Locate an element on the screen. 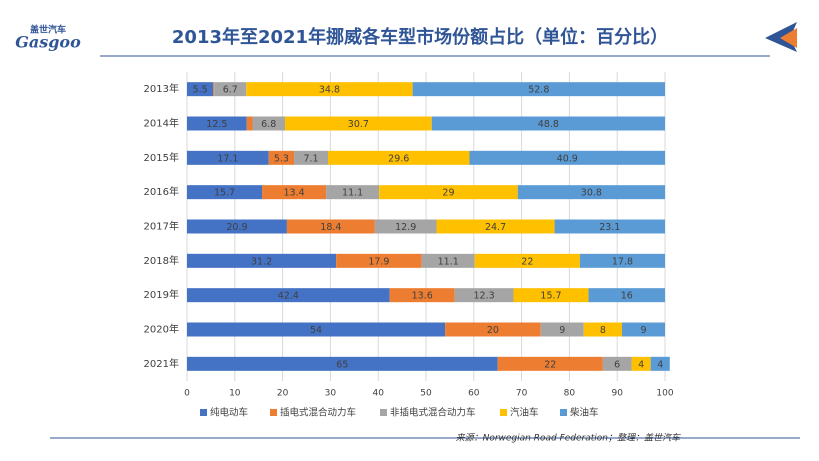 The width and height of the screenshot is (819, 461). x-tick-label: 100 is located at coordinates (664, 394).